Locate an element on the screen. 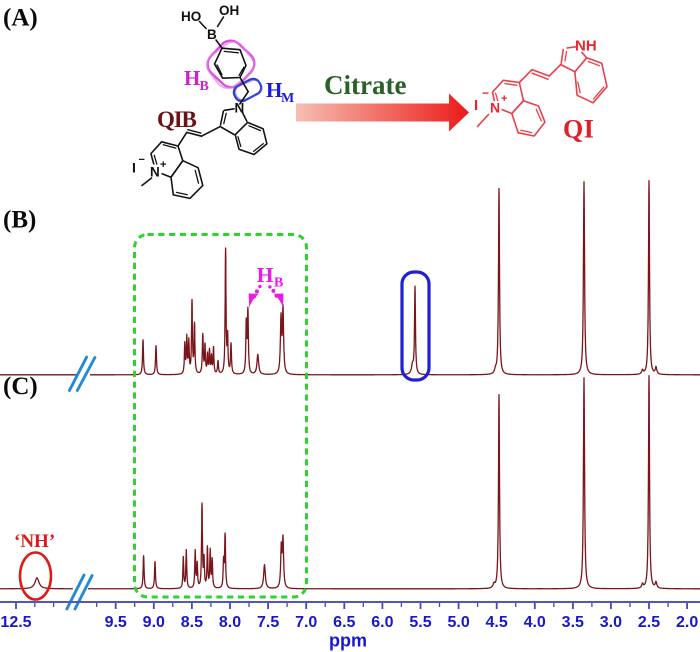  svg-text: 5.0 is located at coordinates (458, 622).